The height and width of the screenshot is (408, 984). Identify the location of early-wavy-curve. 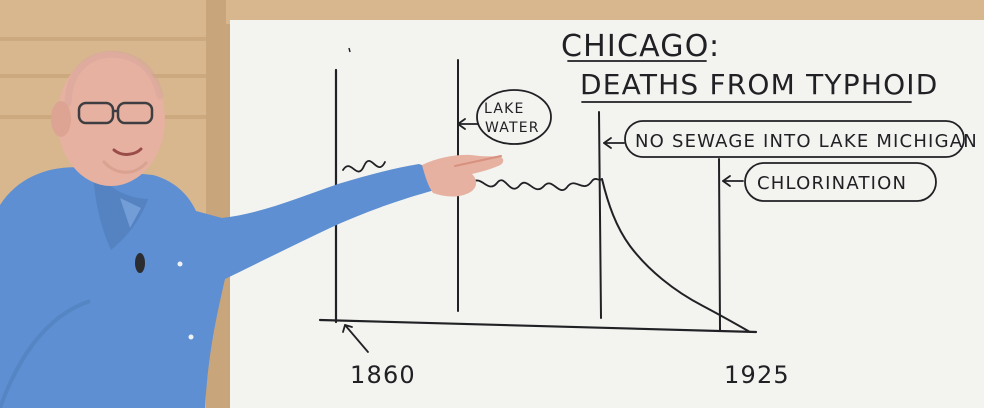
(364, 166).